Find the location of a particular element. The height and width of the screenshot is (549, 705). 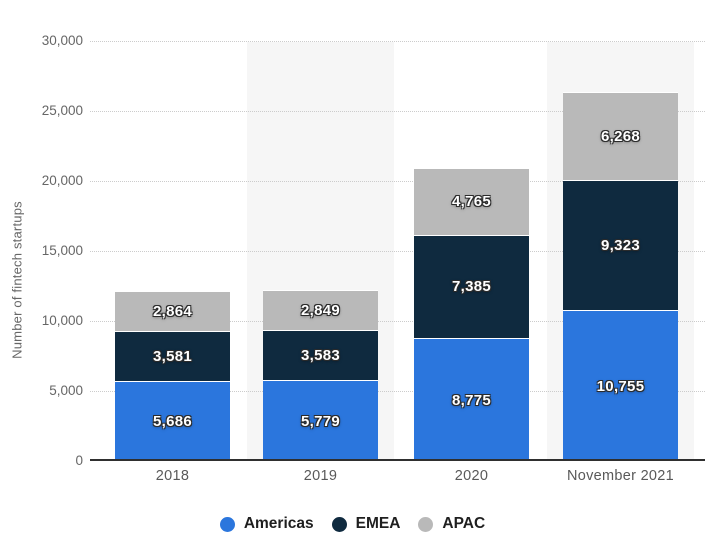

bar-2018-americas: 5,686 is located at coordinates (172, 421).